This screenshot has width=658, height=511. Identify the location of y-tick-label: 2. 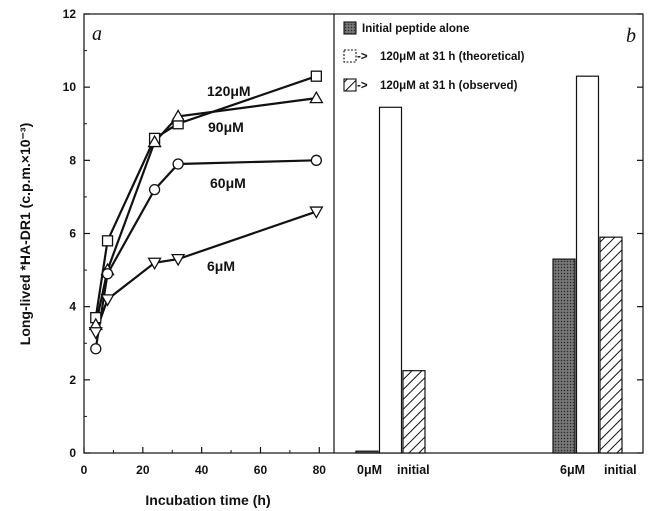
(72, 380).